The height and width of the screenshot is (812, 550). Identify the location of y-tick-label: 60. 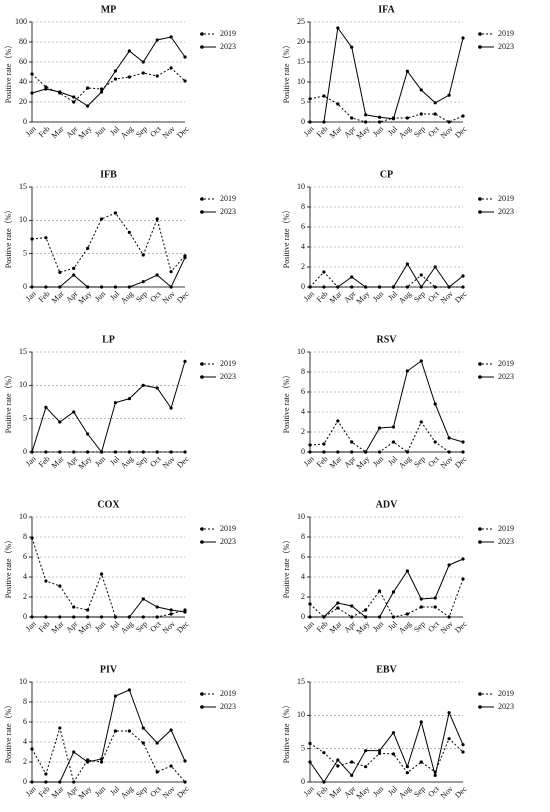
(23, 61).